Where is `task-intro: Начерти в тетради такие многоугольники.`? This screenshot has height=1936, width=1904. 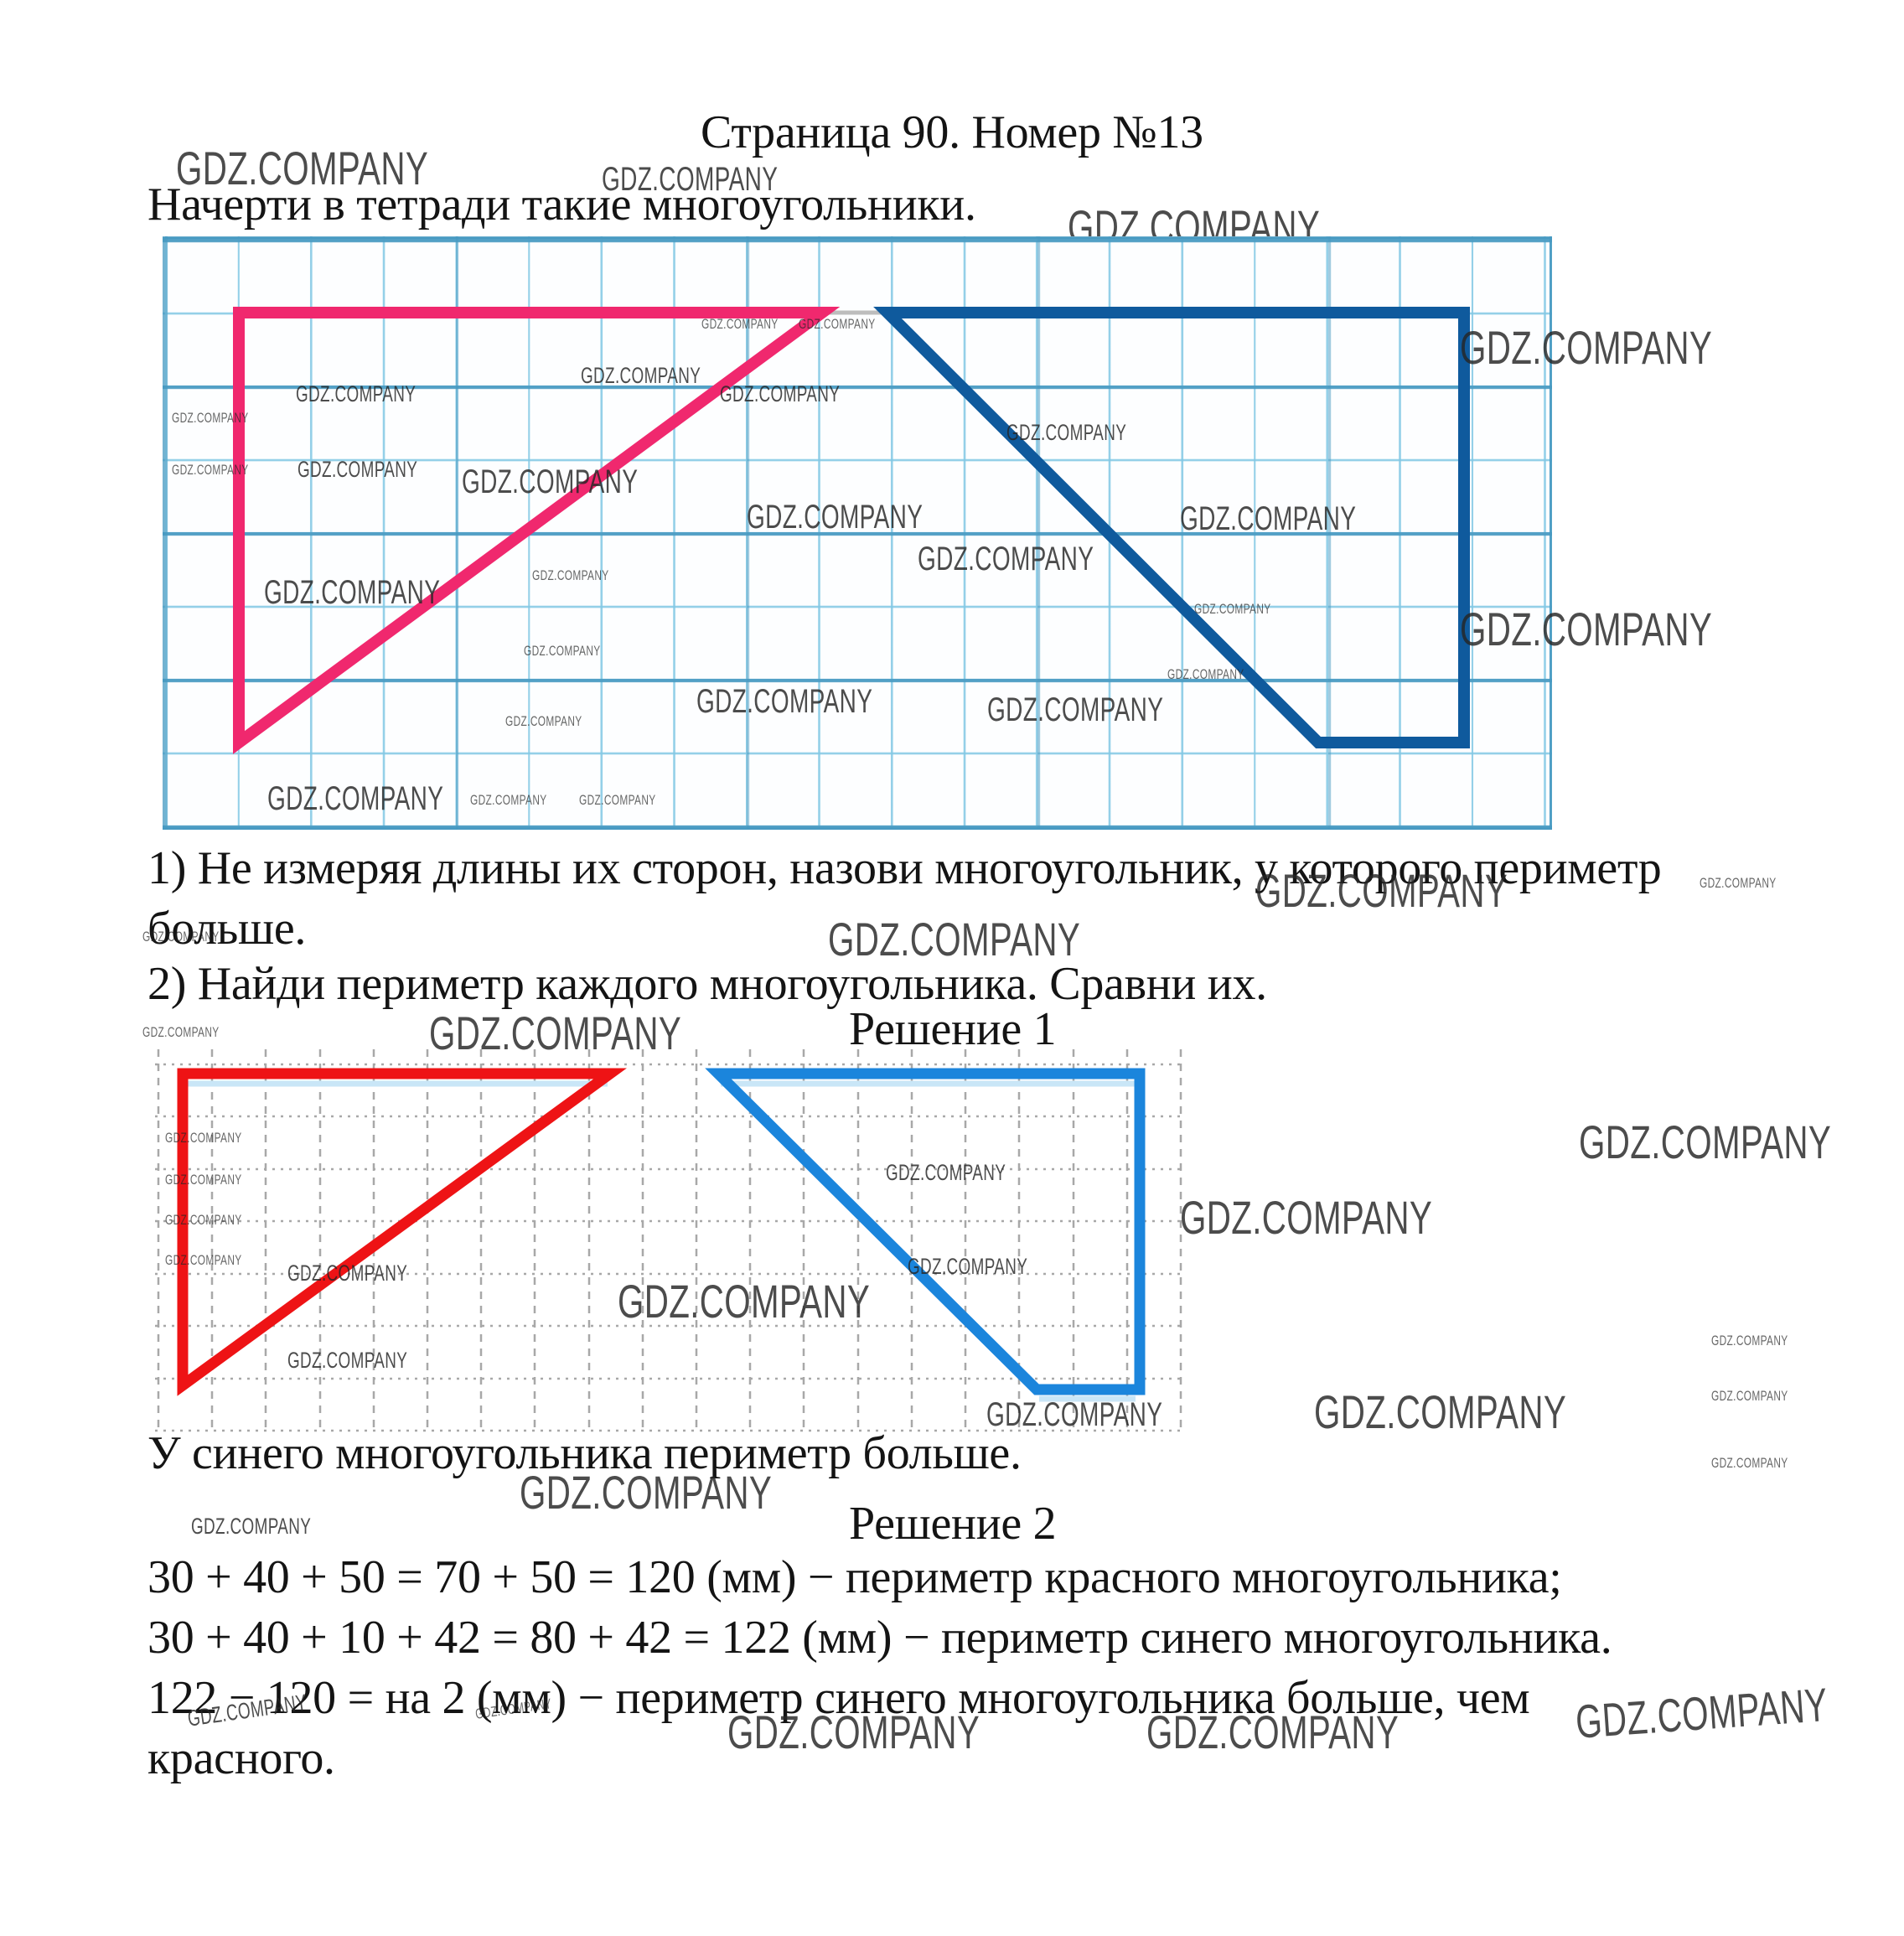
task-intro: Начерти в тетради такие многоугольники. is located at coordinates (561, 204).